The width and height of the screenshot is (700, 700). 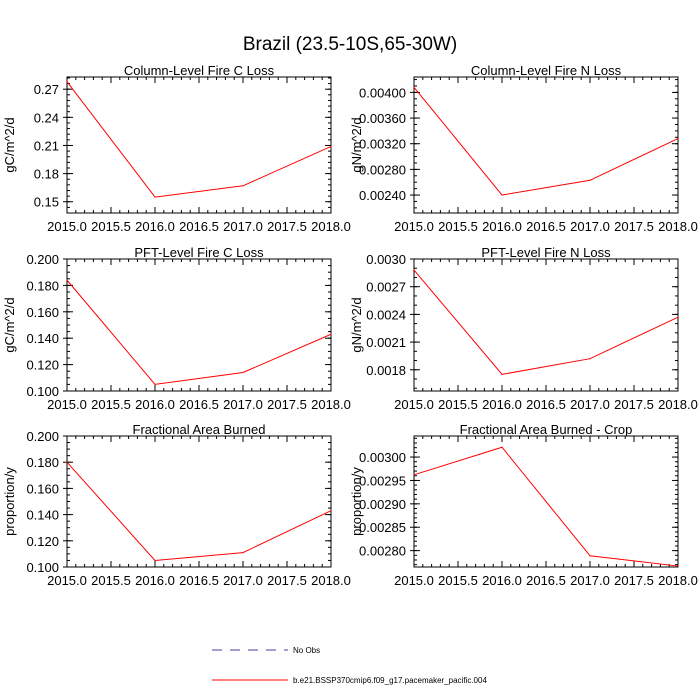 I want to click on y-tick-label: 0.00295, so click(x=382, y=480).